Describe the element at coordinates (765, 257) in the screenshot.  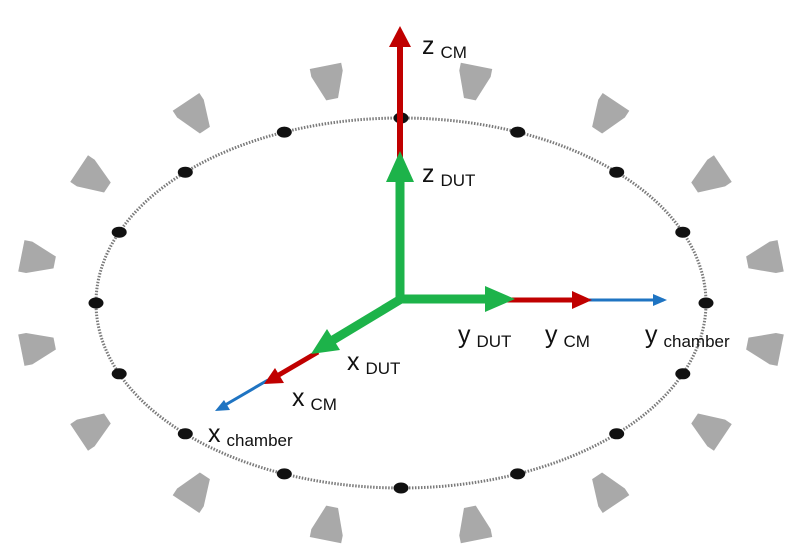
I see `probe-13-antenna-probe-icon` at that location.